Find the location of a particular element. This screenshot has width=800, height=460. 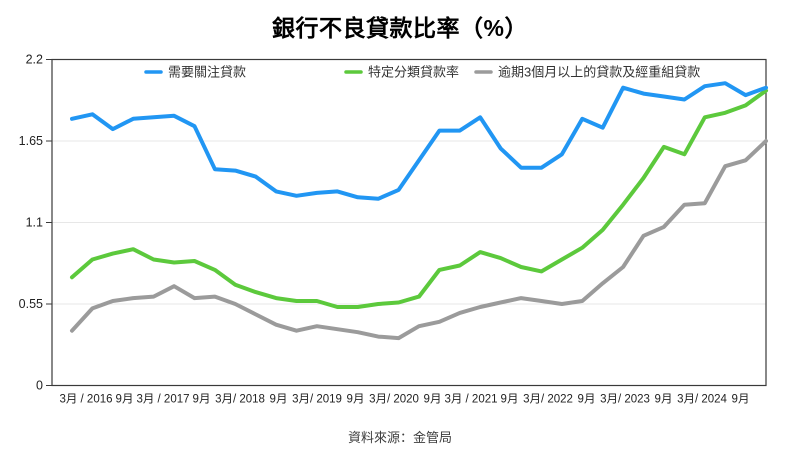

y-tick-label: 1.65 is located at coordinates (31, 141).